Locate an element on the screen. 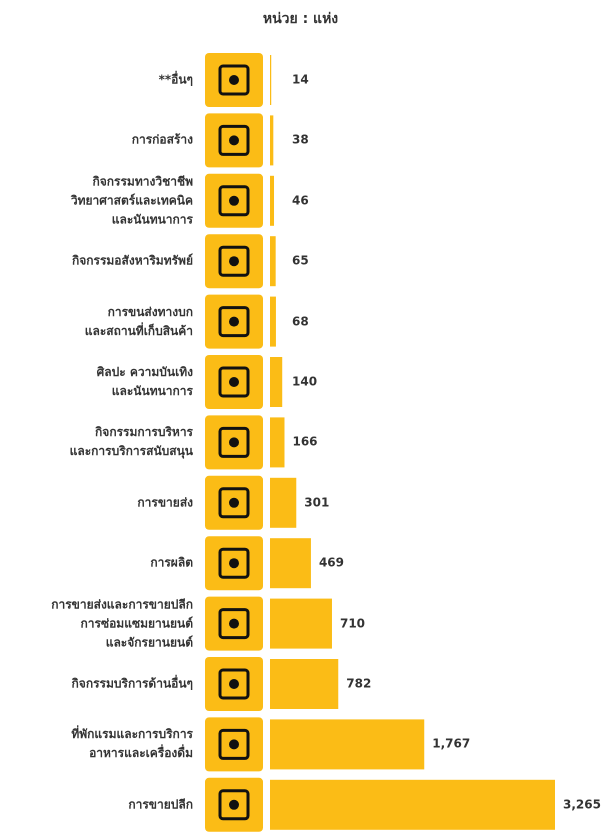 The width and height of the screenshot is (601, 834). category-label: การขายส่ง is located at coordinates (165, 502).